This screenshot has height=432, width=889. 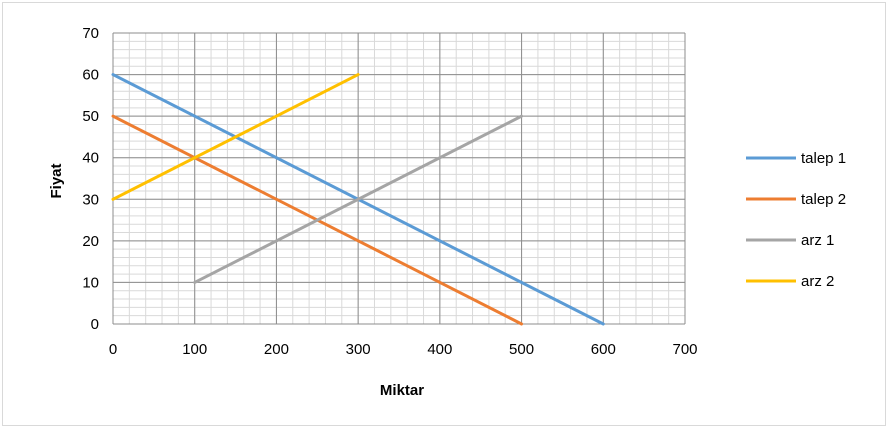 I want to click on x-tick-label: 200, so click(x=276, y=349).